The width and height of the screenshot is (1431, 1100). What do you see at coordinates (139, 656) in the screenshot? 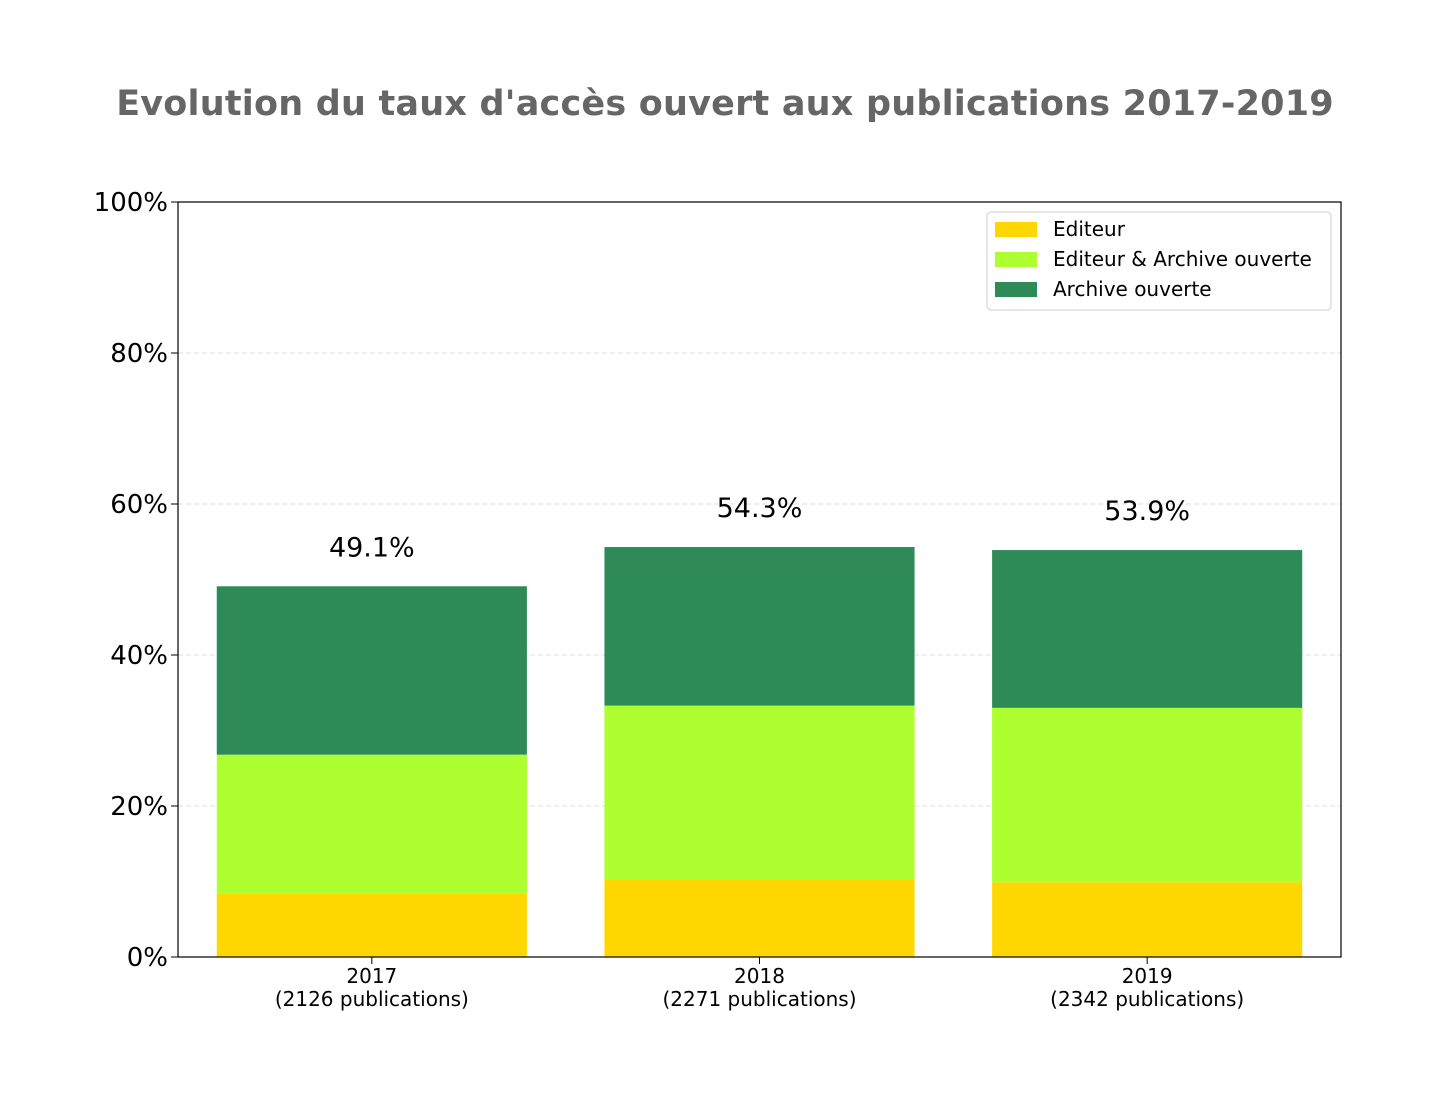
I see `y-tick-label: 40%` at bounding box center [139, 656].